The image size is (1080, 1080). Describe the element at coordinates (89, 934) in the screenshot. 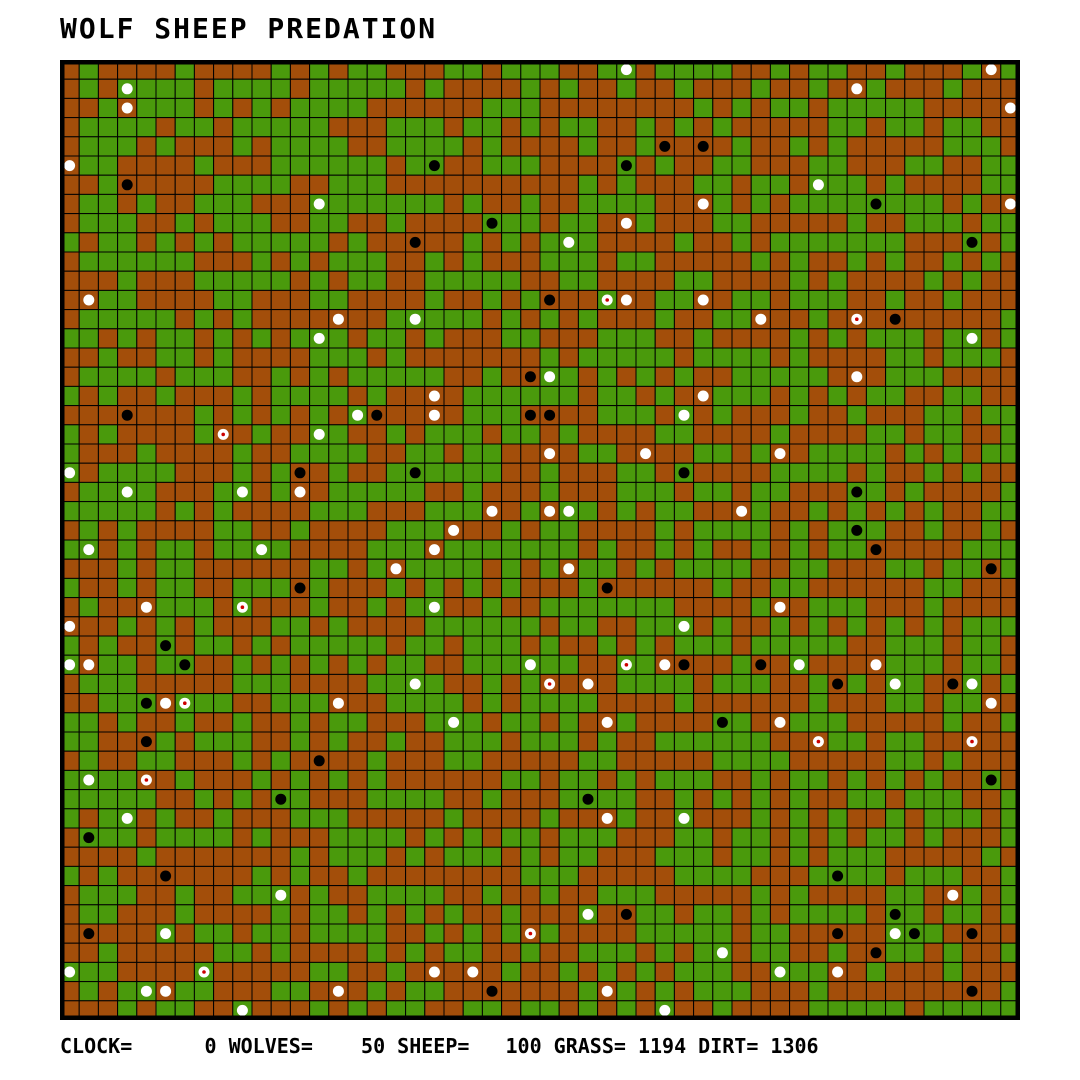

I see `wolf-icon` at that location.